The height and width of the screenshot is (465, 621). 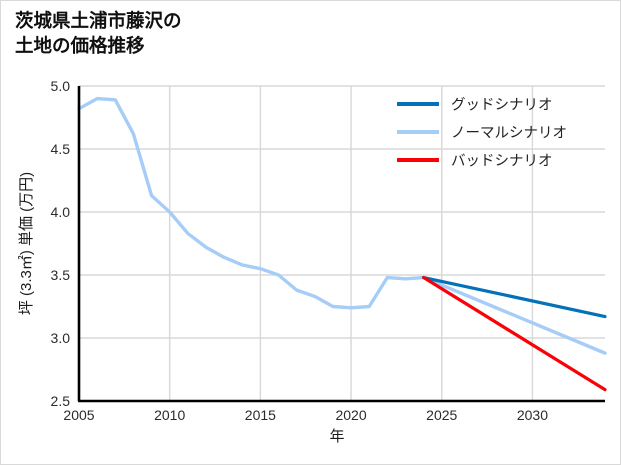 What do you see at coordinates (98, 33) in the screenshot?
I see `page-title: 茨城県土浦市藤沢の 土地の価格推移` at bounding box center [98, 33].